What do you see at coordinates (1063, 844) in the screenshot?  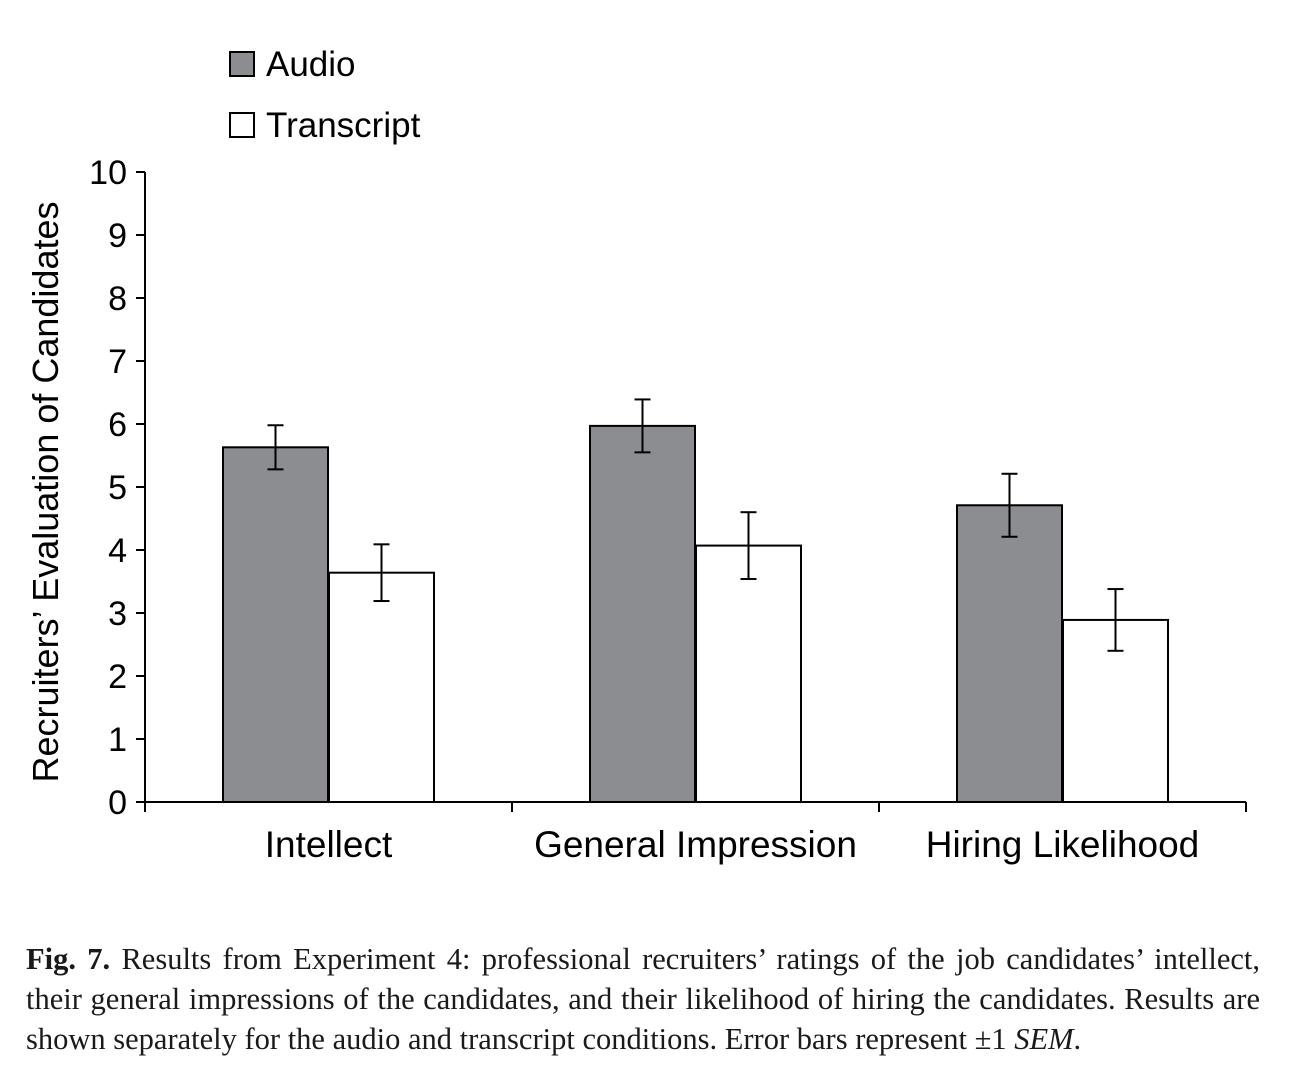 I see `x-category-label: Hiring Likelihood` at bounding box center [1063, 844].